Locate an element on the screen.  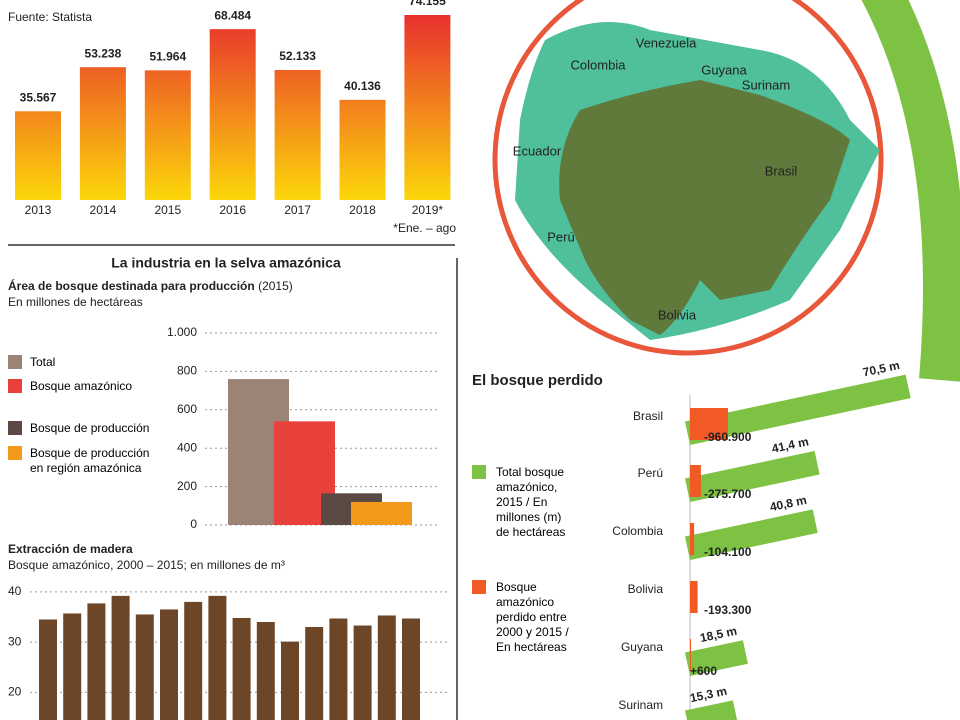
map-label: Perú is located at coordinates (560, 236).